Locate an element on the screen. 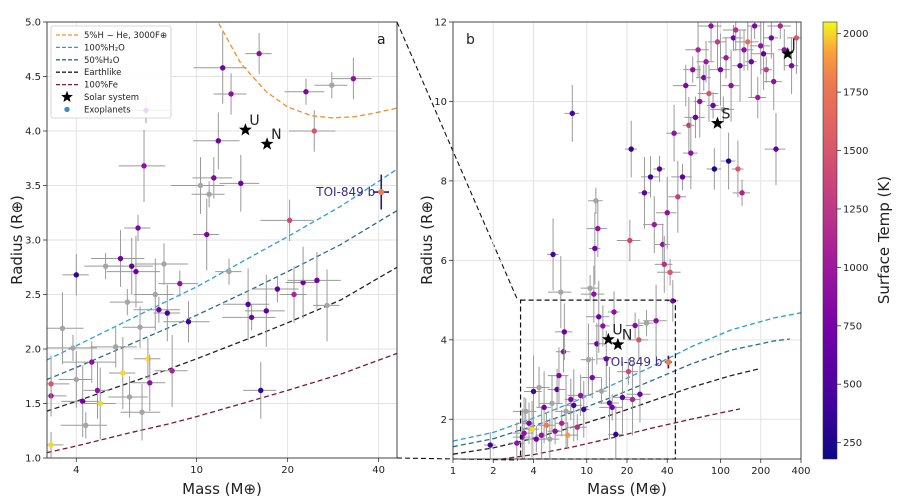  legend-label: 5%H − He, 3000F⊕ is located at coordinates (125, 36).